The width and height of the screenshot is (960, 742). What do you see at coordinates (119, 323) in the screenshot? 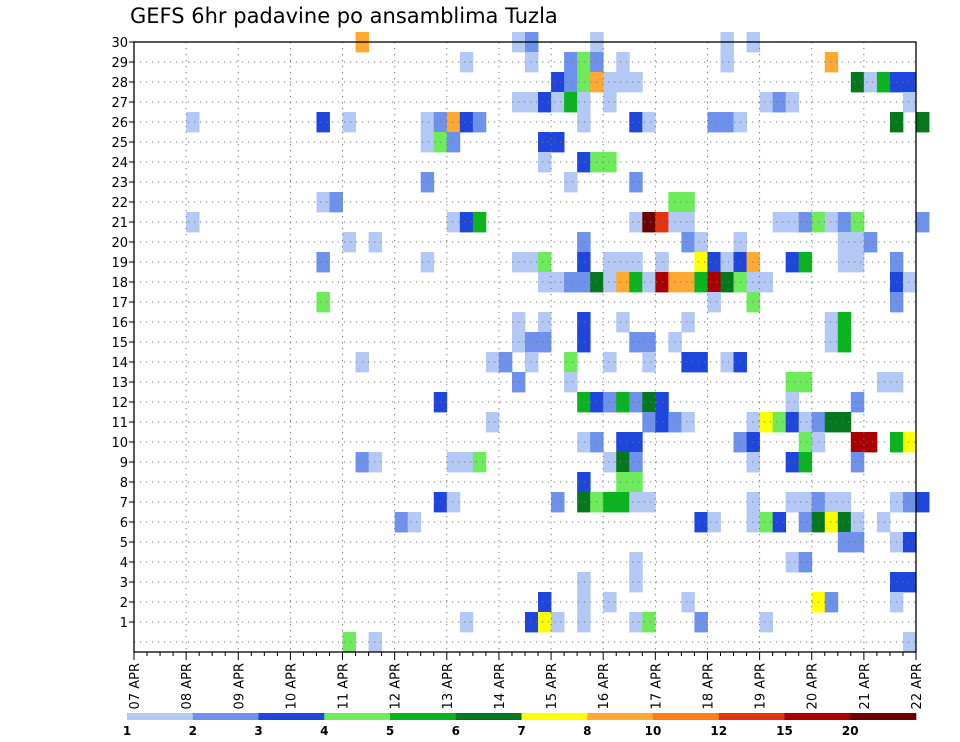
I see `y-tick-label: 16` at bounding box center [119, 323].